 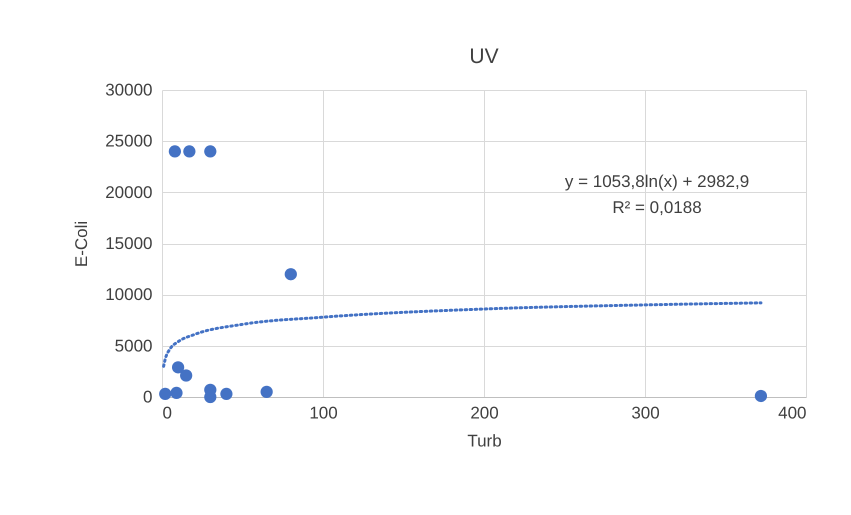 What do you see at coordinates (128, 294) in the screenshot?
I see `y-tick-label: 10000` at bounding box center [128, 294].